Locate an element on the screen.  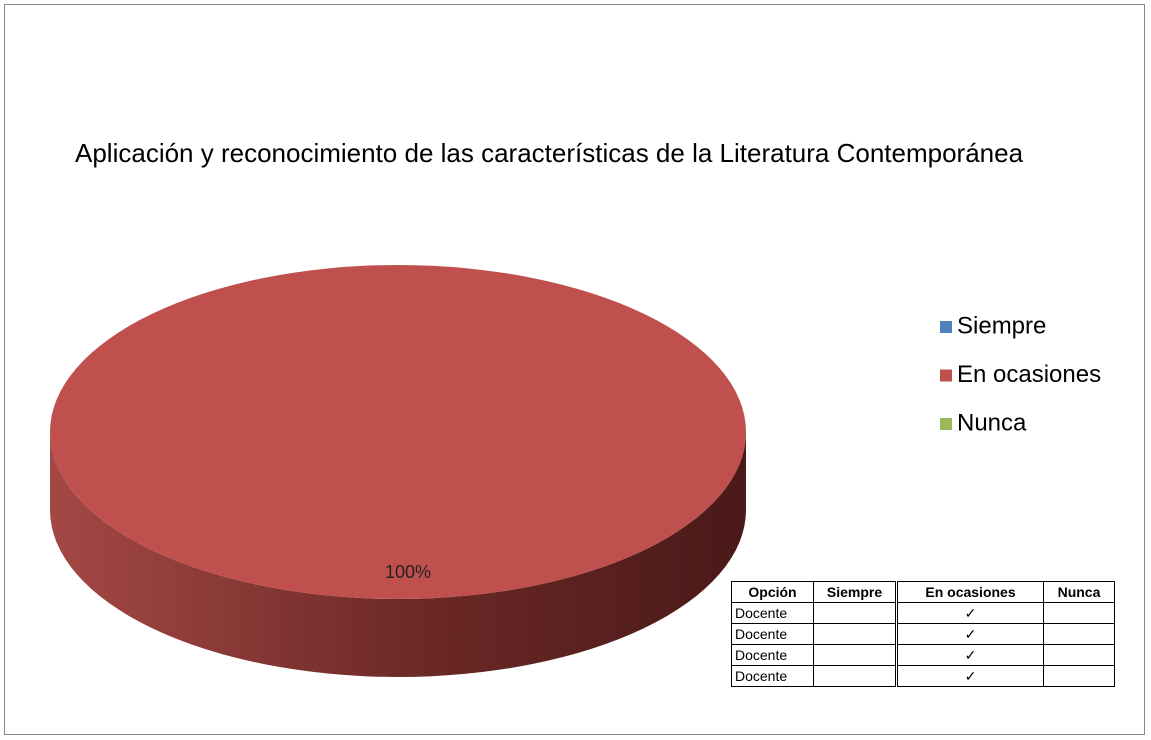
table-header-cell: Nunca is located at coordinates (1079, 592).